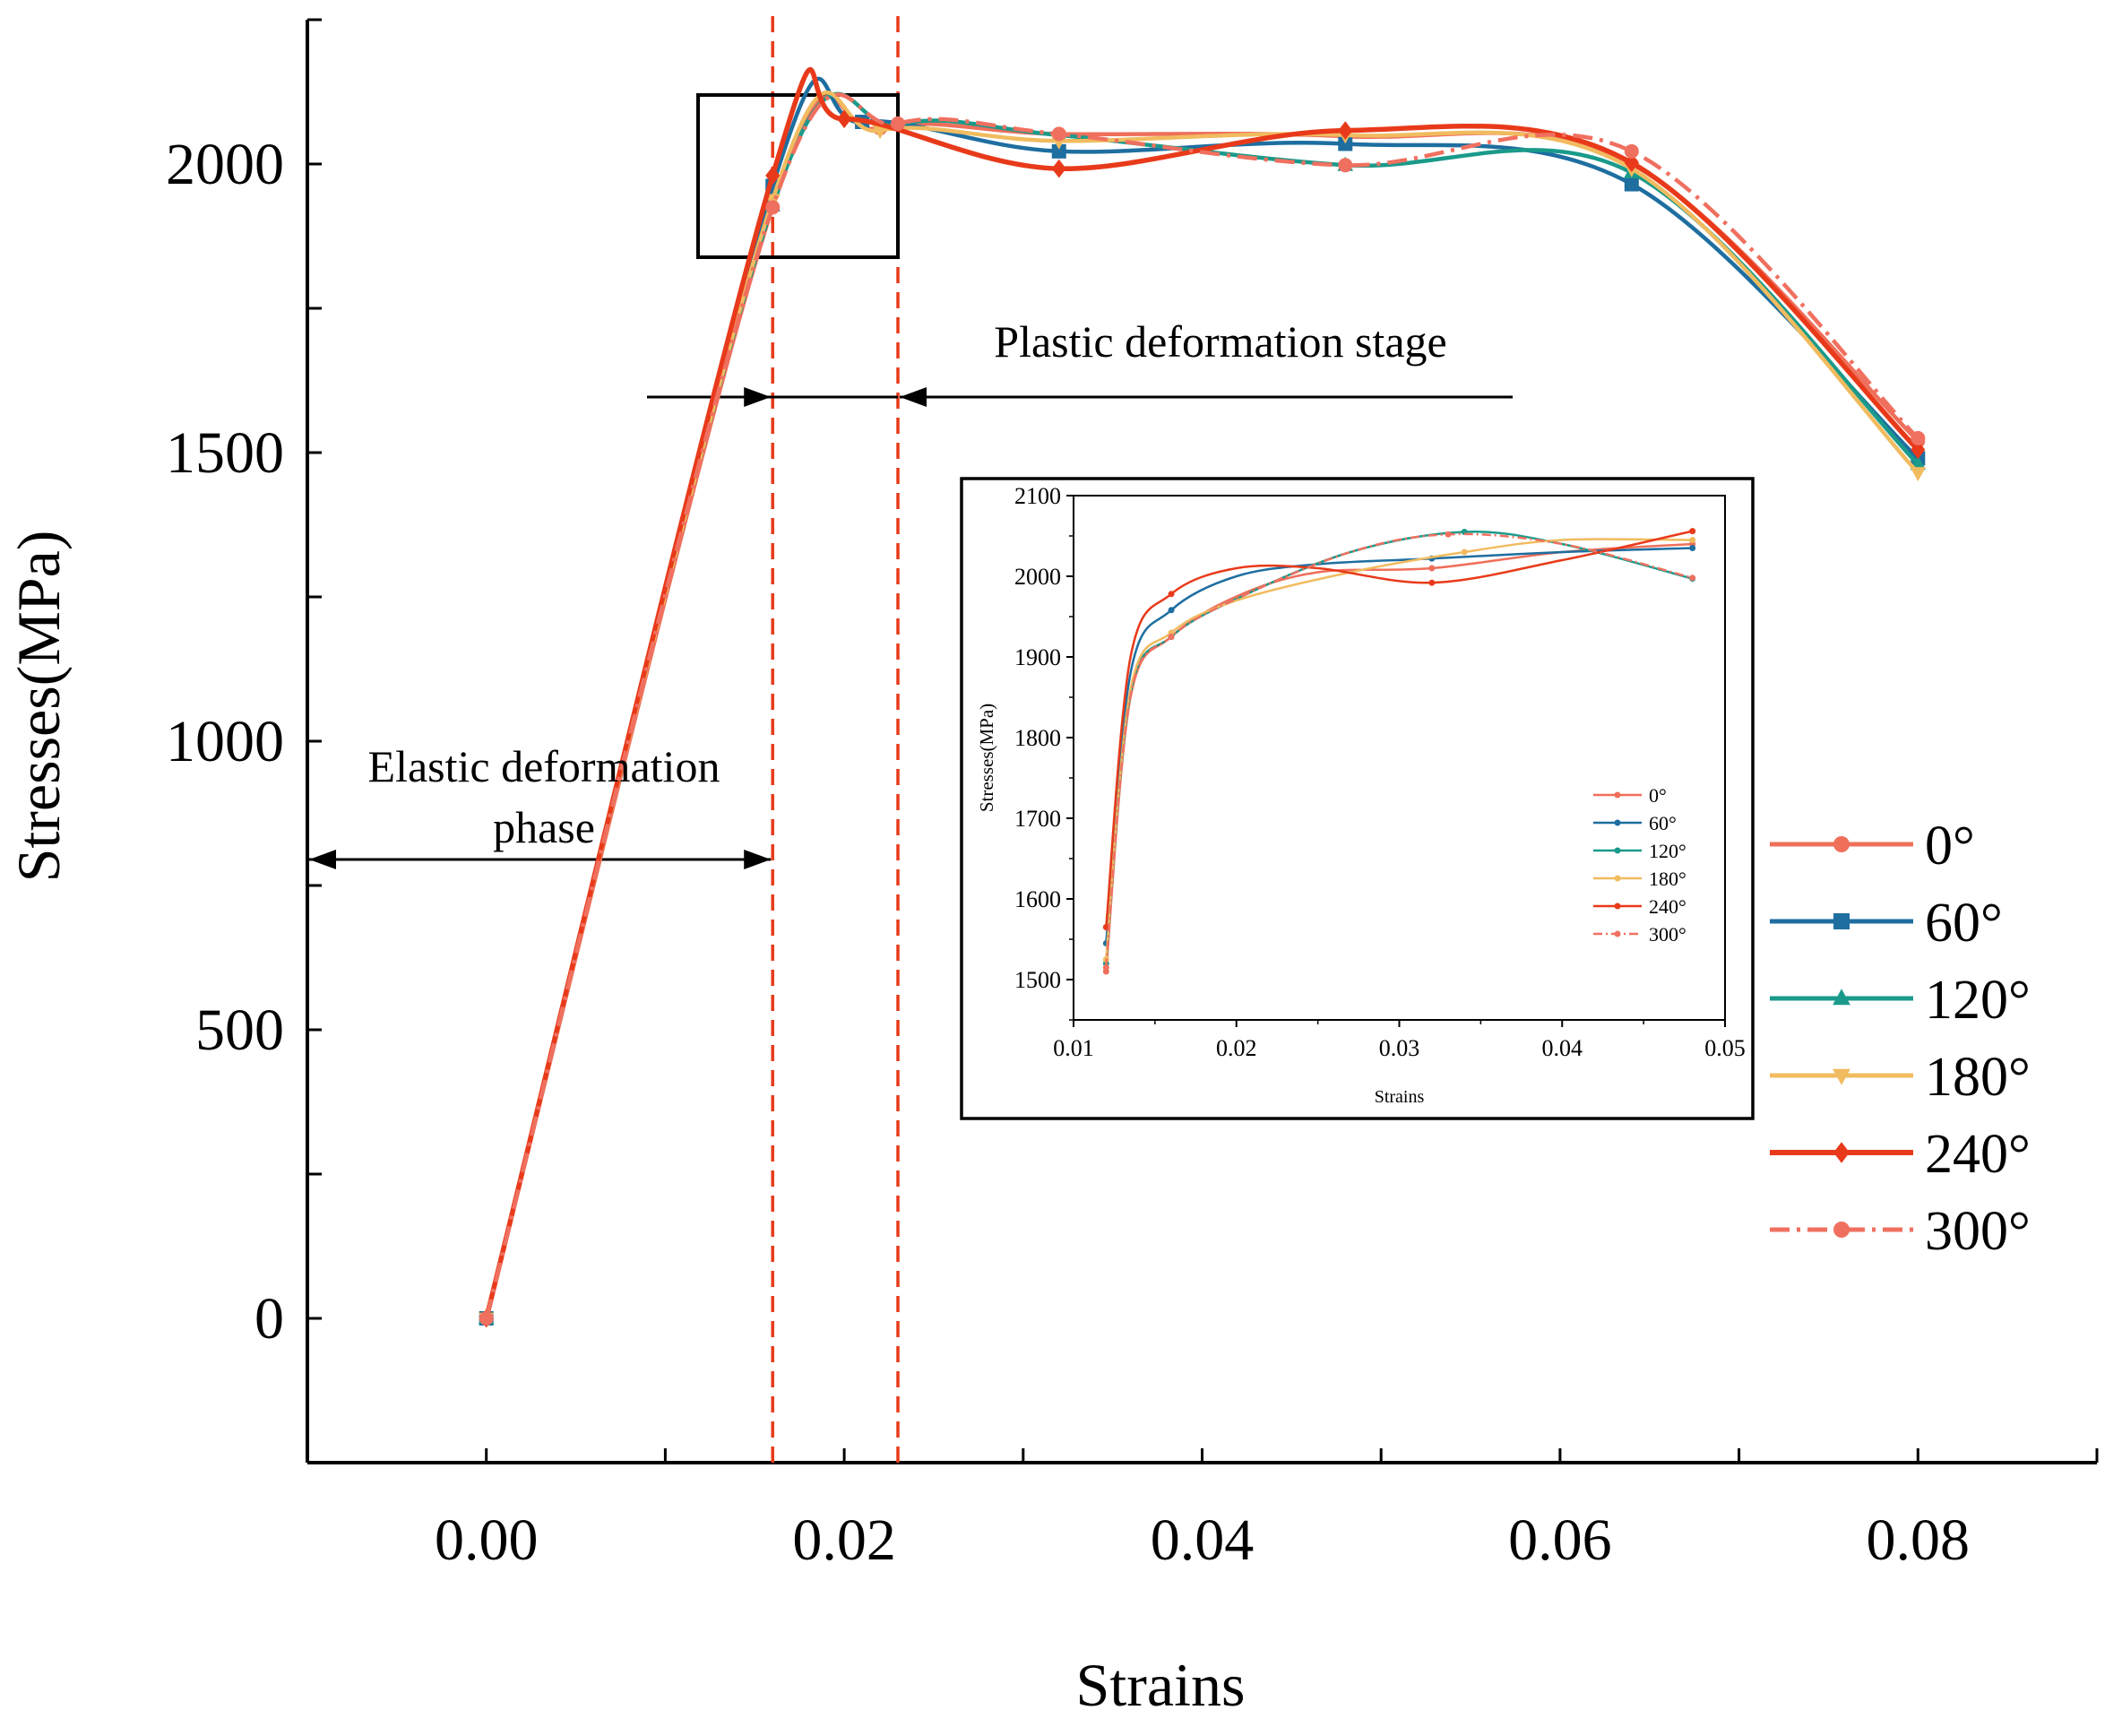  I want to click on x-tick-label: 0.08, so click(1919, 1540).